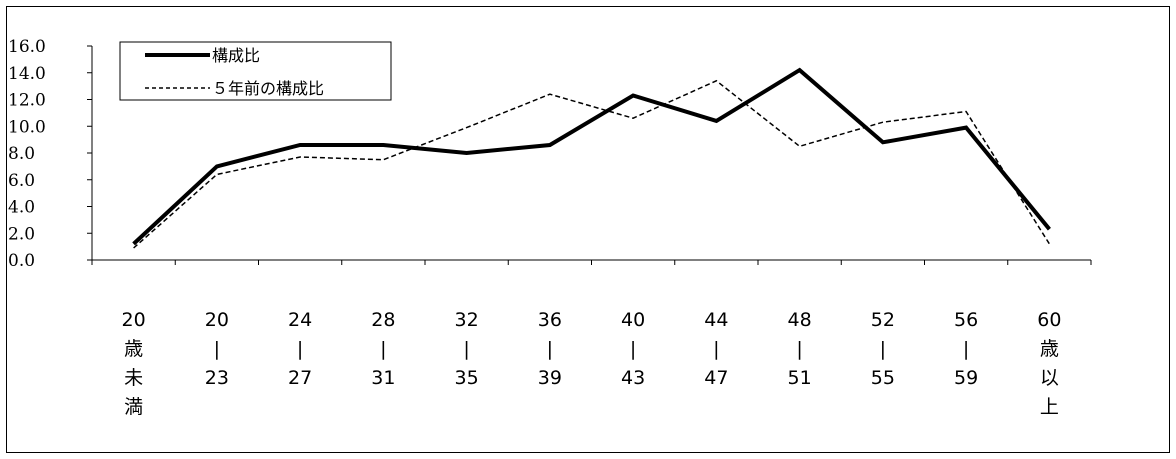 This screenshot has width=1176, height=459. I want to click on legend-box, so click(255, 71).